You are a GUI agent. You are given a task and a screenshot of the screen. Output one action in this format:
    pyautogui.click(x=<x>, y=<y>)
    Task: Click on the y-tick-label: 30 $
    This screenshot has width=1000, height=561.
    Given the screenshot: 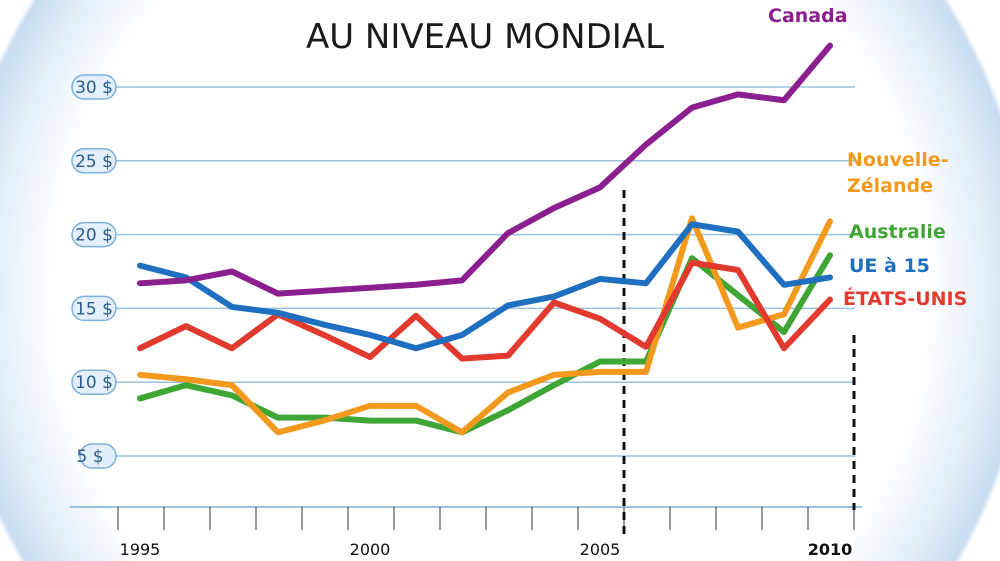 What is the action you would take?
    pyautogui.click(x=94, y=88)
    